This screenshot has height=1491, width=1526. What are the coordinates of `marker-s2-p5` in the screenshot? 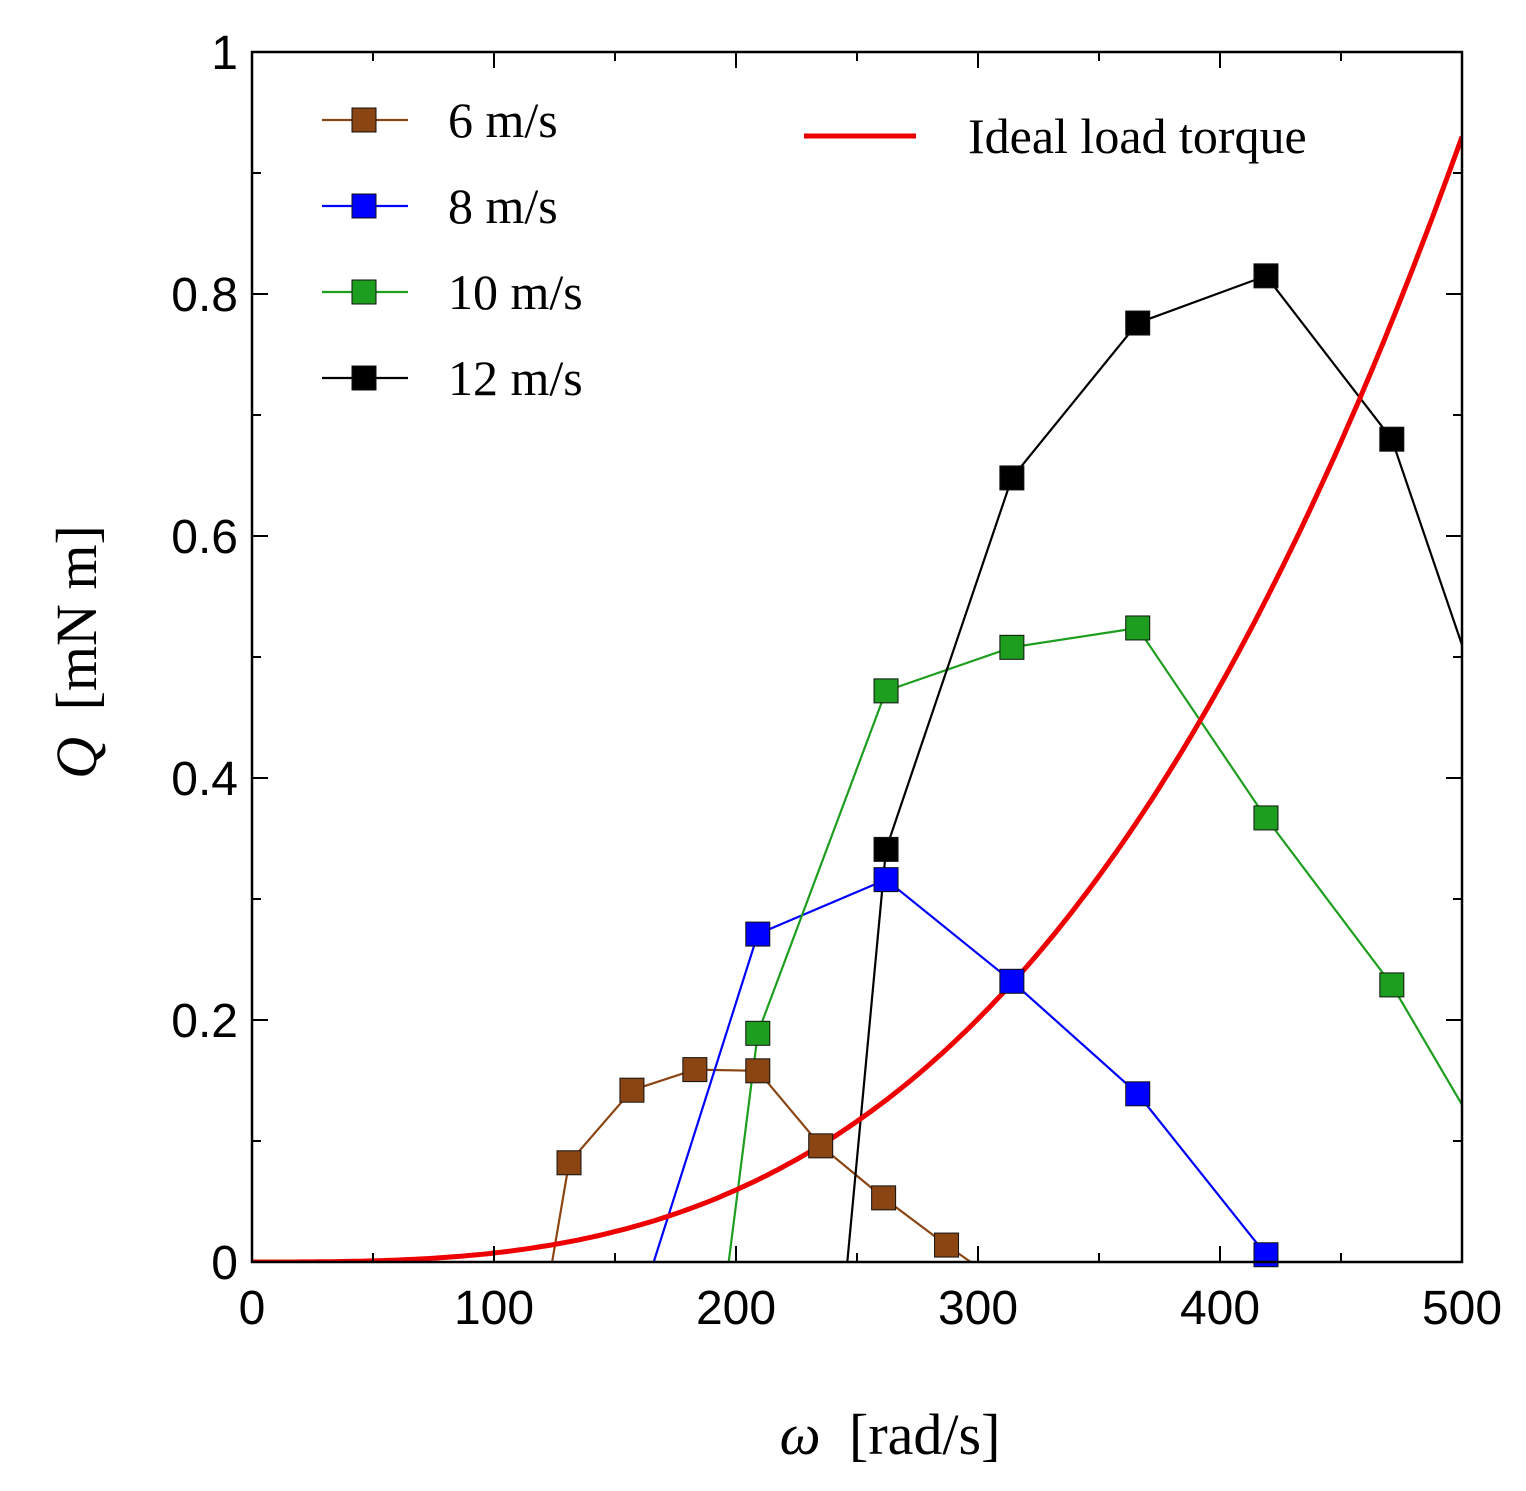 It's located at (1392, 985).